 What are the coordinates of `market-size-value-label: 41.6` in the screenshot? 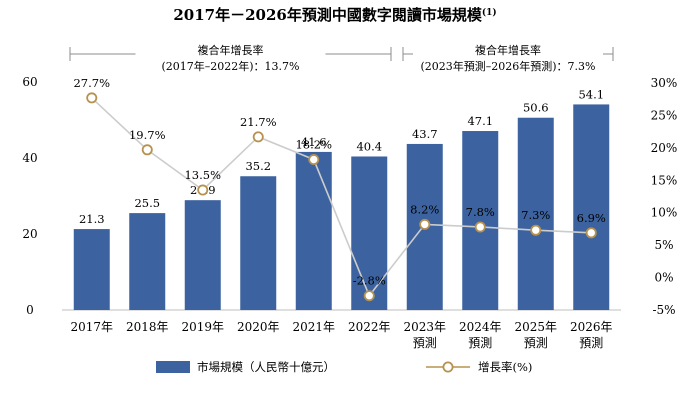 It's located at (314, 142).